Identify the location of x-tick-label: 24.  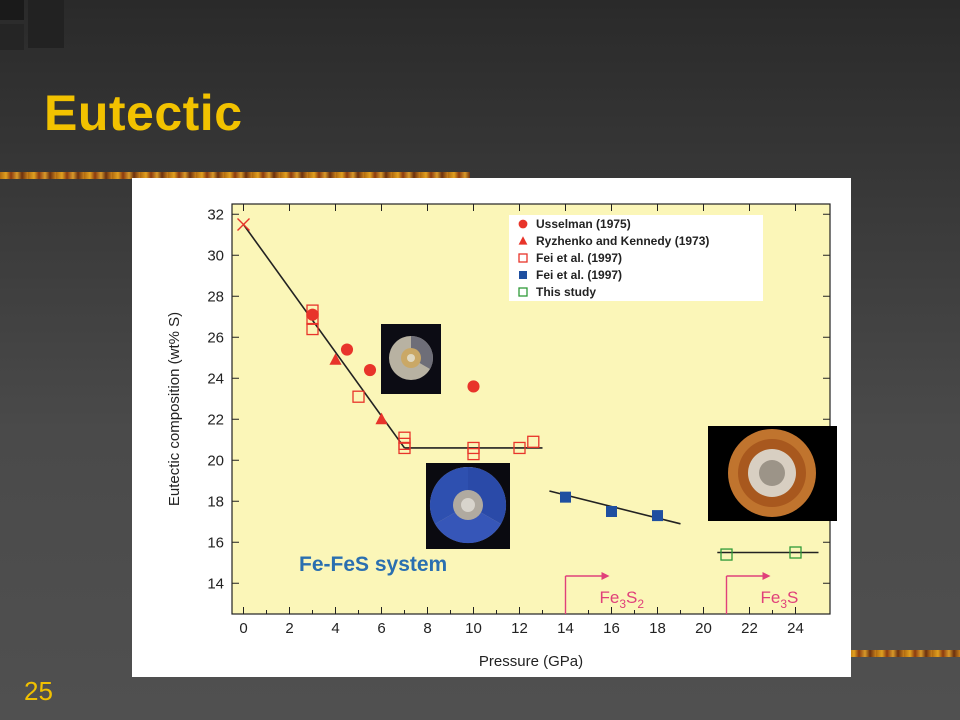
(795, 628).